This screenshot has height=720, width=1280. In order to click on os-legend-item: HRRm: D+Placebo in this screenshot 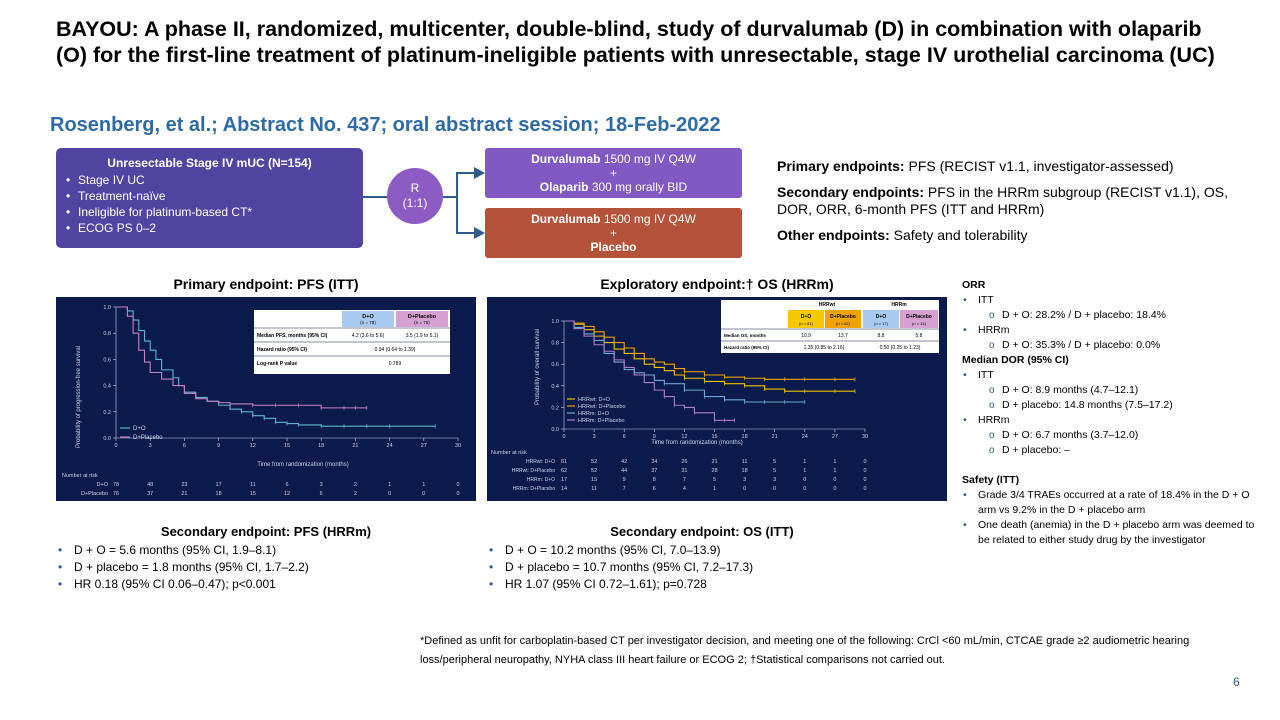, I will do `click(601, 421)`.